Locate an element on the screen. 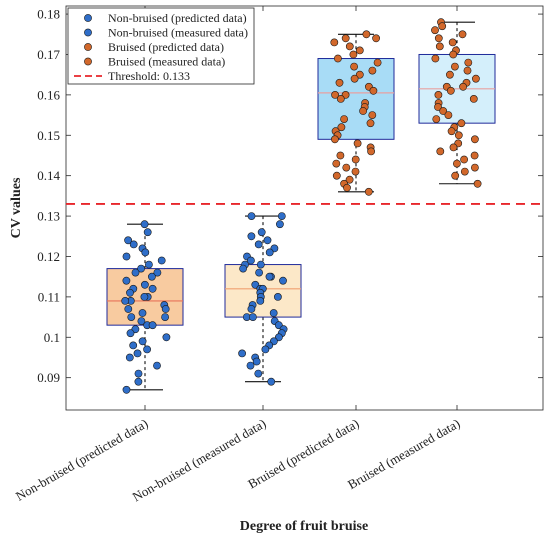  y-axis-title: CV values is located at coordinates (16, 207).